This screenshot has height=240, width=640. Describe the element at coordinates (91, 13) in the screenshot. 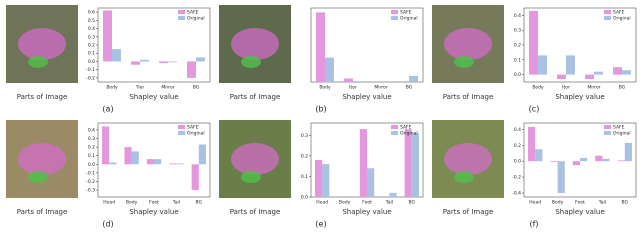

I see `y-tick-label: 0.6` at that location.